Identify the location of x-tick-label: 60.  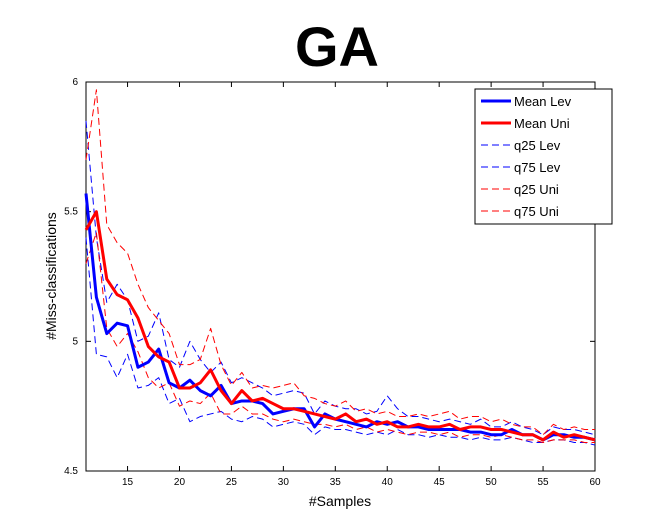
(595, 482).